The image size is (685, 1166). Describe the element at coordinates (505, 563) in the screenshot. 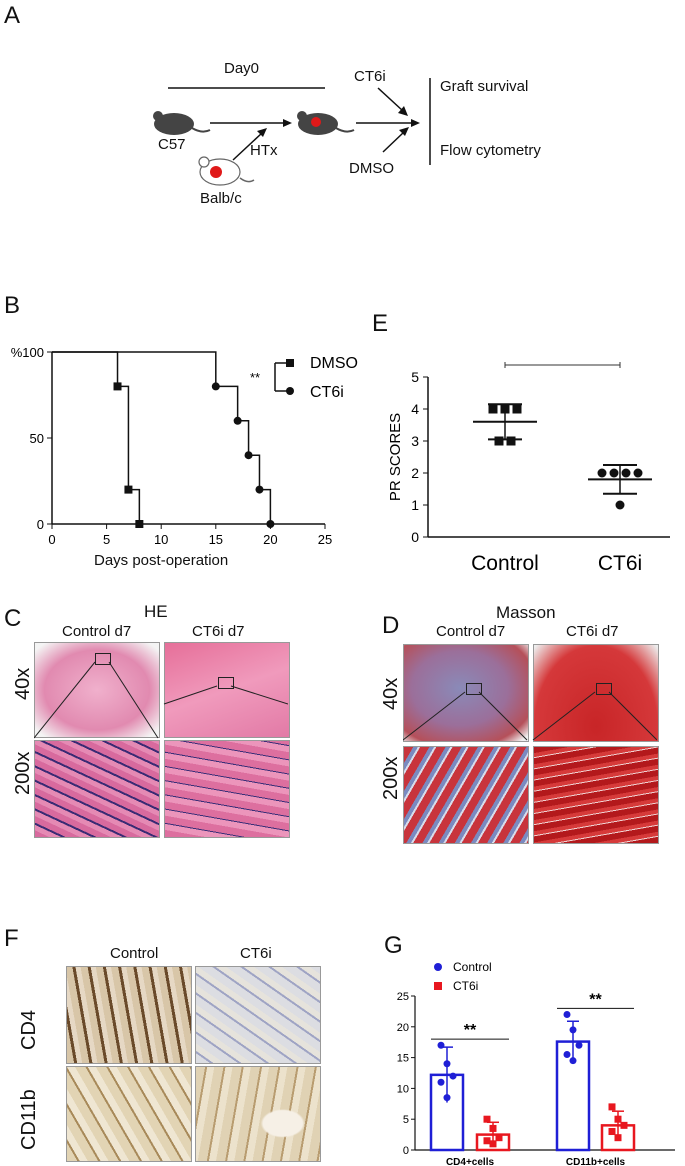

I see `category-label-control: Control` at that location.